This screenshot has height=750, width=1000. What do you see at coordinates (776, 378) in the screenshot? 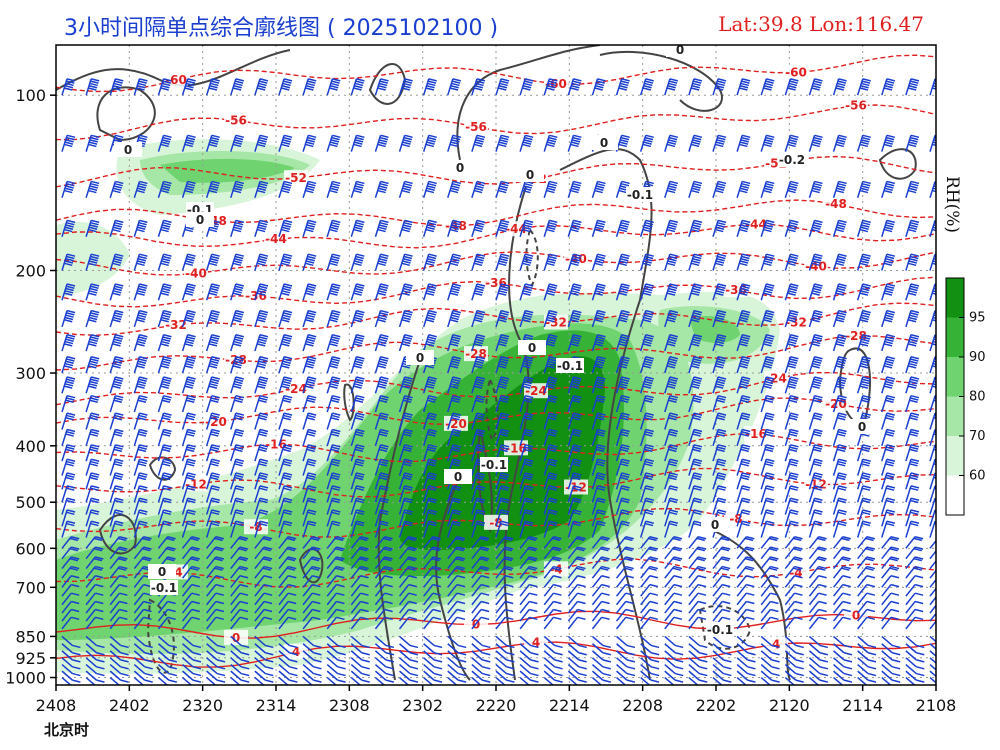
I see `isotherm-label-bg` at bounding box center [776, 378].